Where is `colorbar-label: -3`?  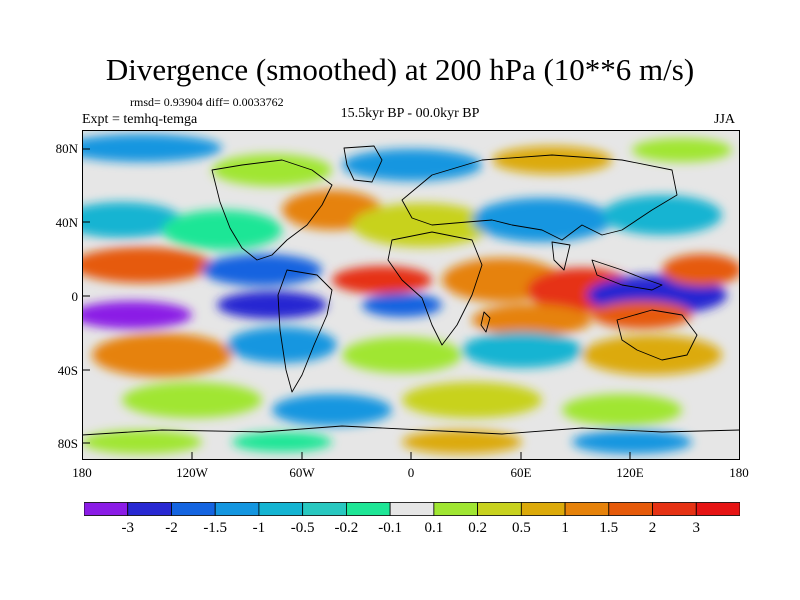 colorbar-label: -3 is located at coordinates (127, 528).